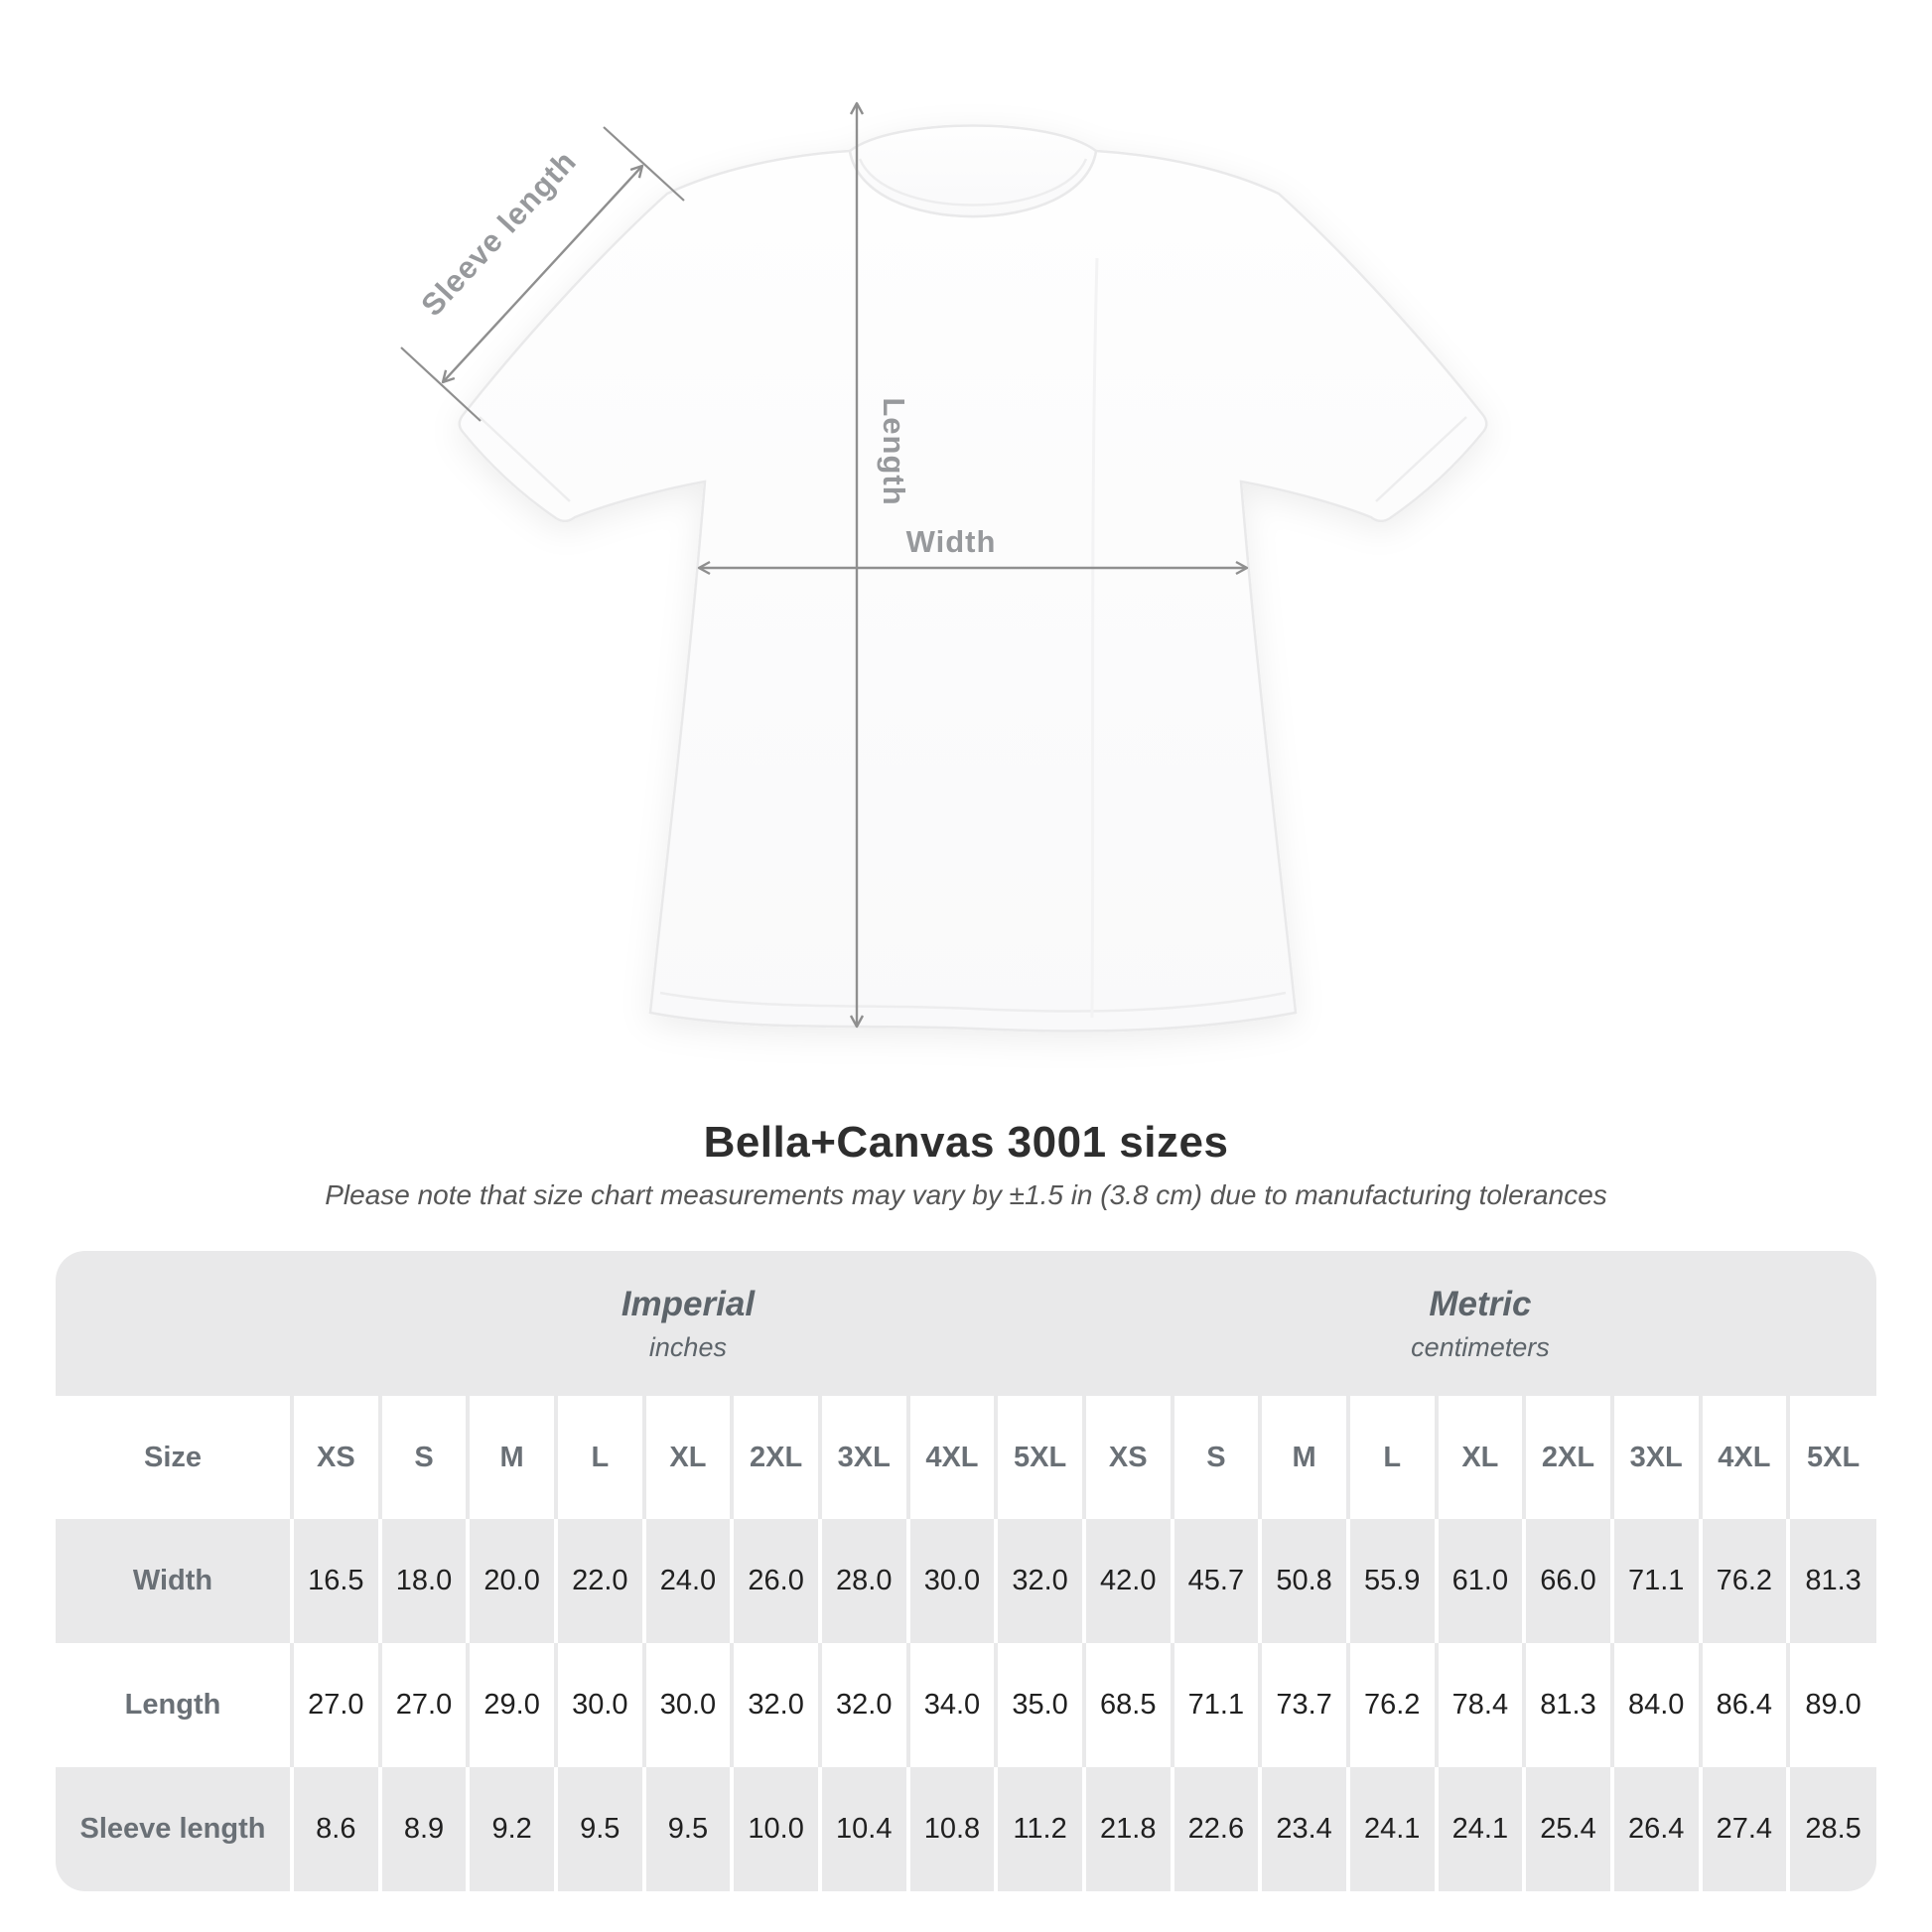 The image size is (1932, 1932). What do you see at coordinates (1095, 638) in the screenshot?
I see `fabric-crease` at bounding box center [1095, 638].